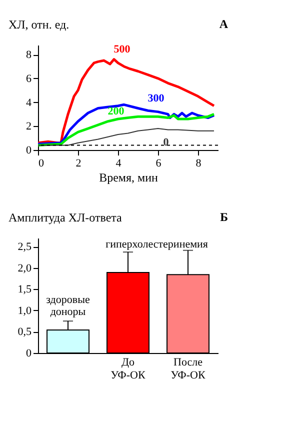  Describe the element at coordinates (41, 164) in the screenshot. I see `x-tick-label: 0` at that location.